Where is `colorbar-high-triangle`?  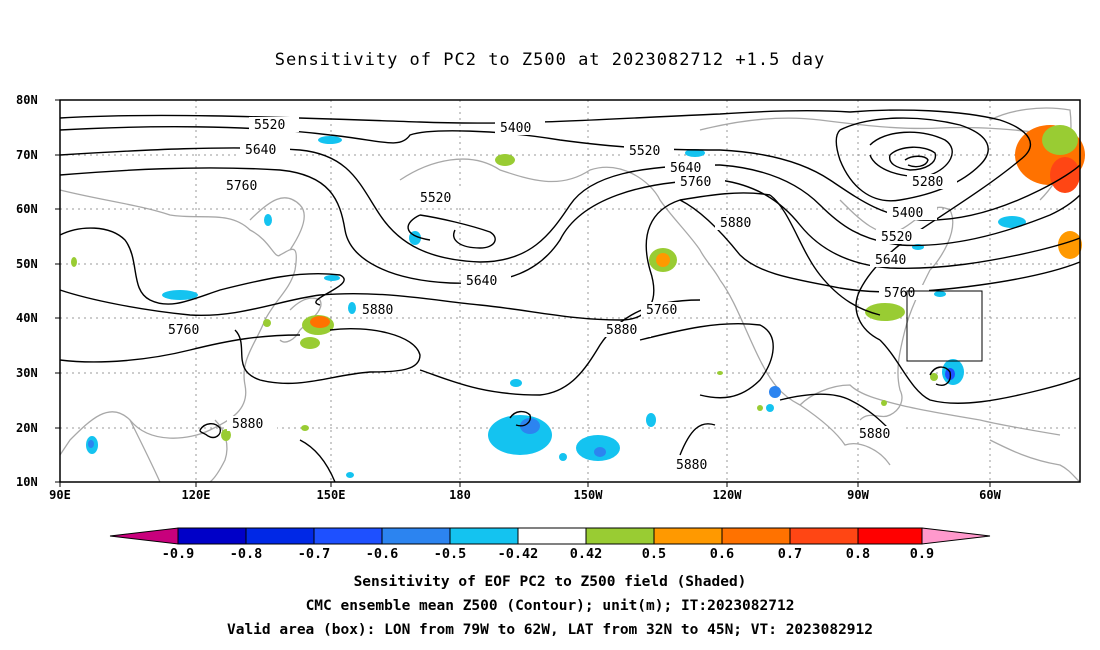
colorbar-high-triangle is located at coordinates (956, 536).